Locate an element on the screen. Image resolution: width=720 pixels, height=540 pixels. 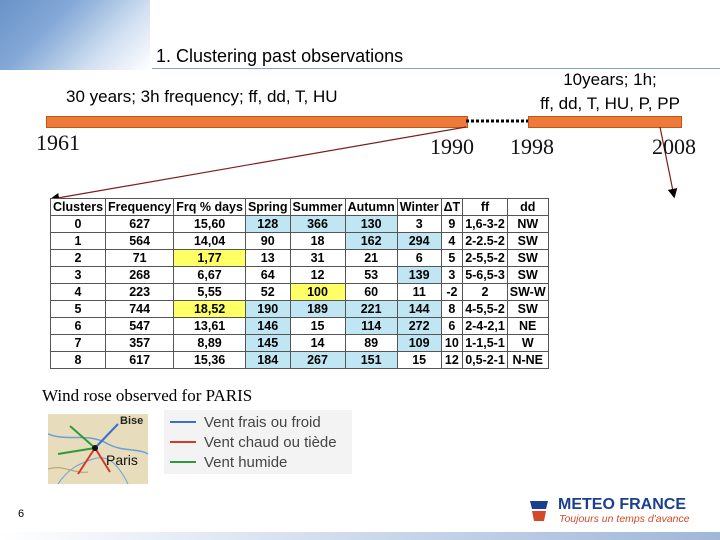
table-cell: 5,55 is located at coordinates (209, 292).